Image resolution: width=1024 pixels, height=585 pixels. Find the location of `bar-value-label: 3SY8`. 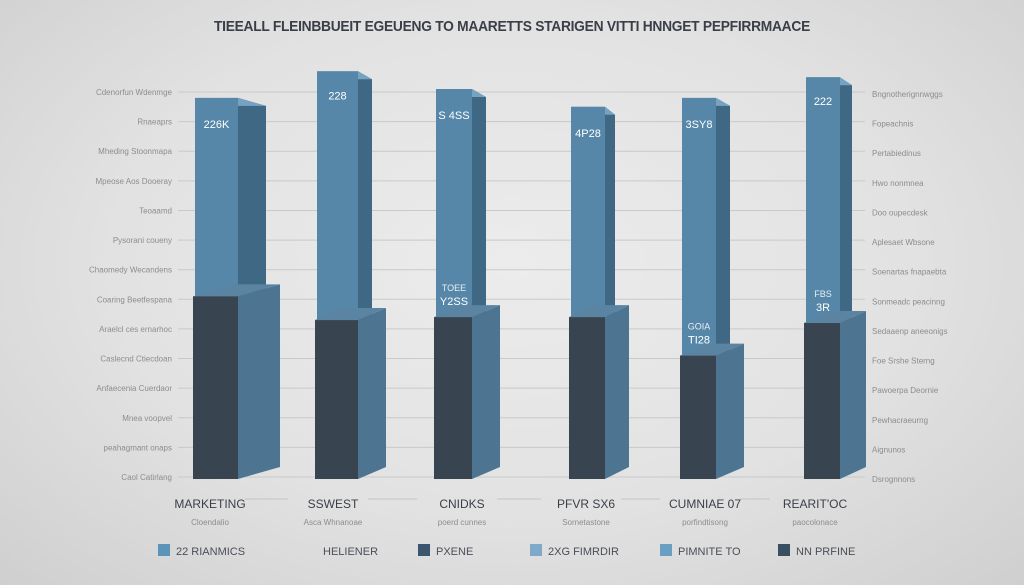

bar-value-label: 3SY8 is located at coordinates (699, 125).